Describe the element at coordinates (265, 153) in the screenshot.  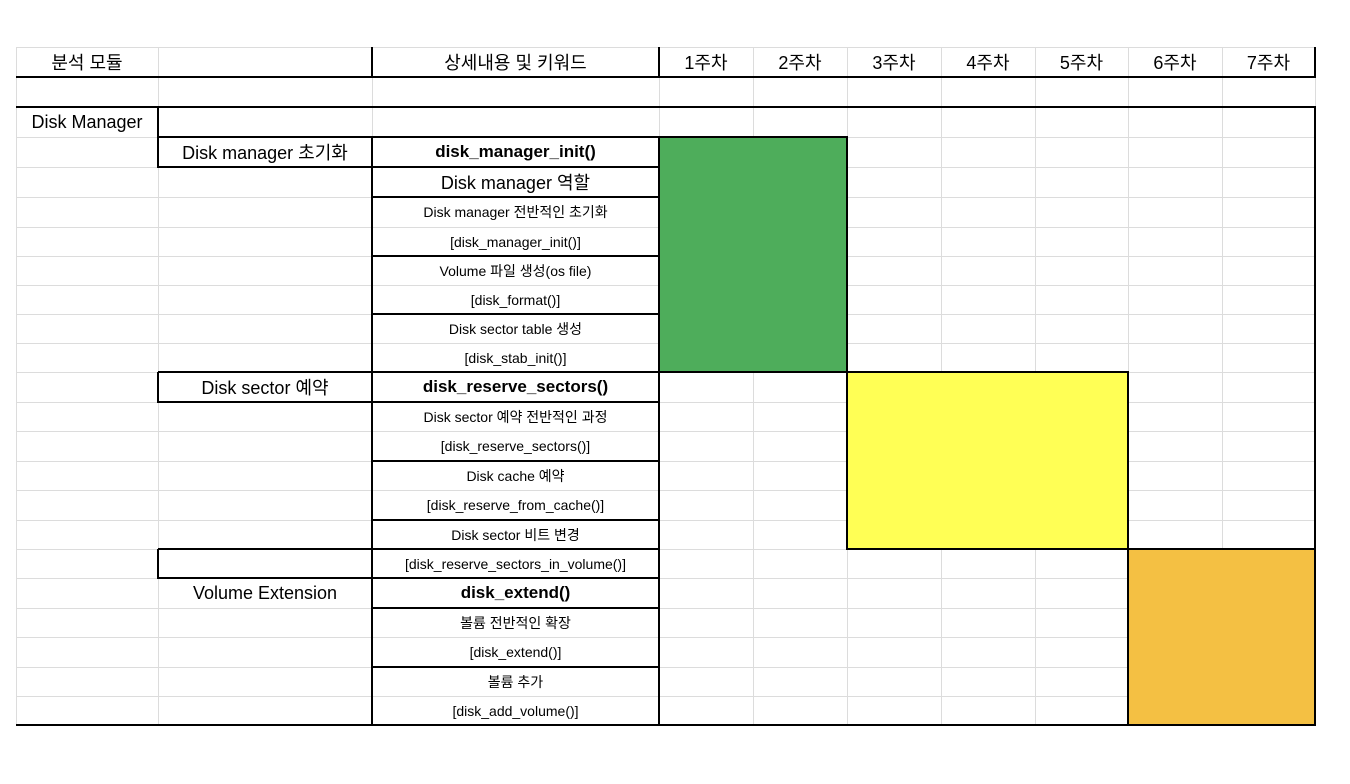
I see `section-title: Disk manager 초기화` at that location.